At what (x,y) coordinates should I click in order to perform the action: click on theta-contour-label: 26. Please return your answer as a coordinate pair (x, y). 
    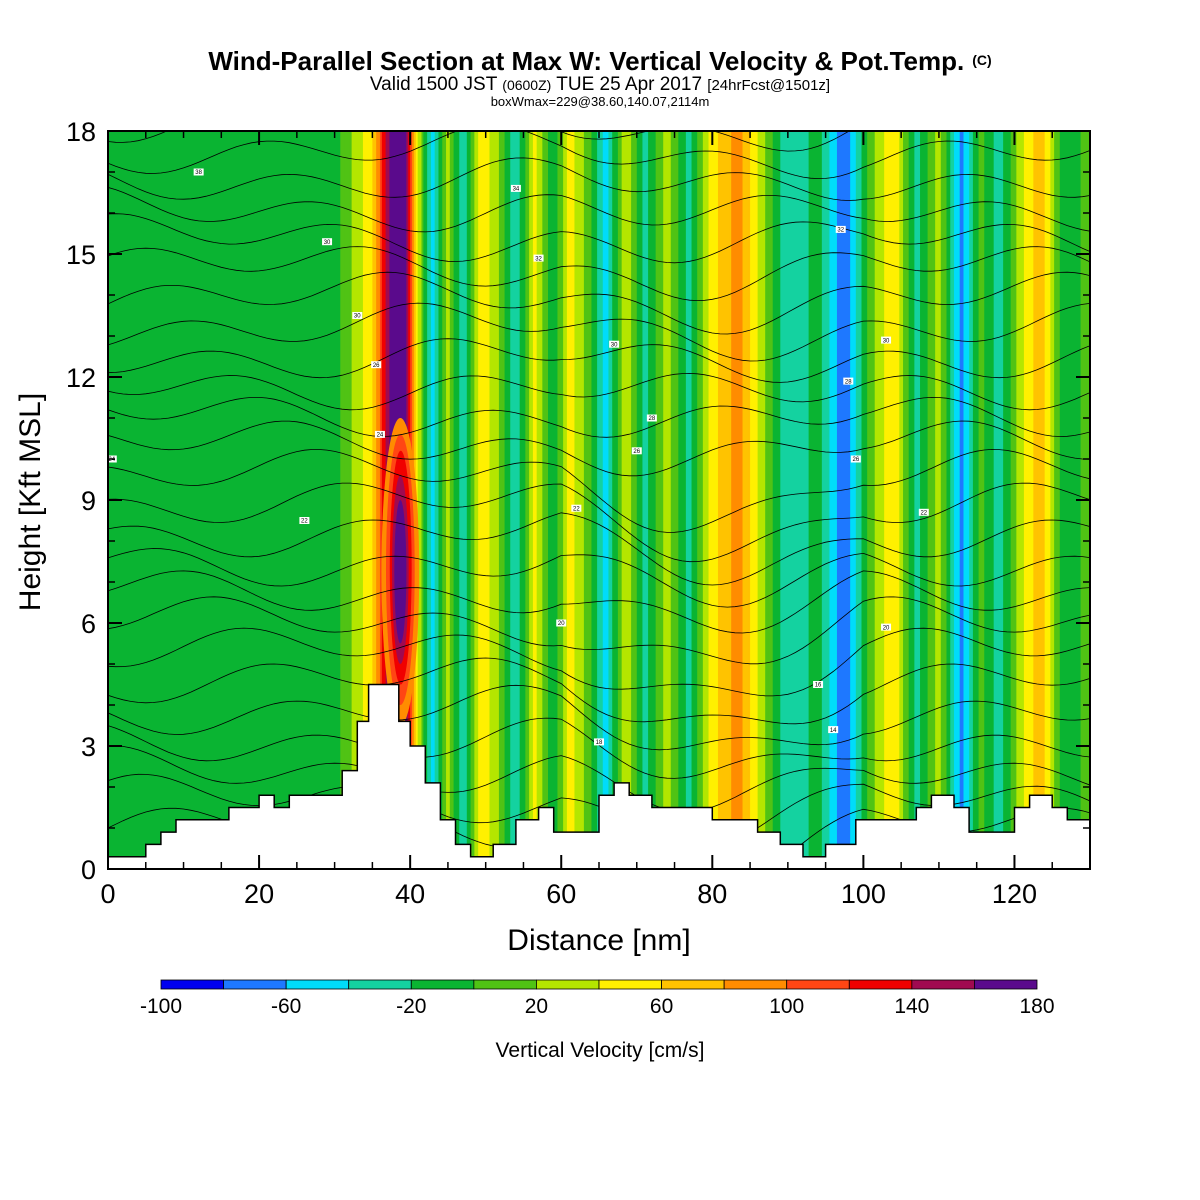
    Looking at the image, I should click on (855, 459).